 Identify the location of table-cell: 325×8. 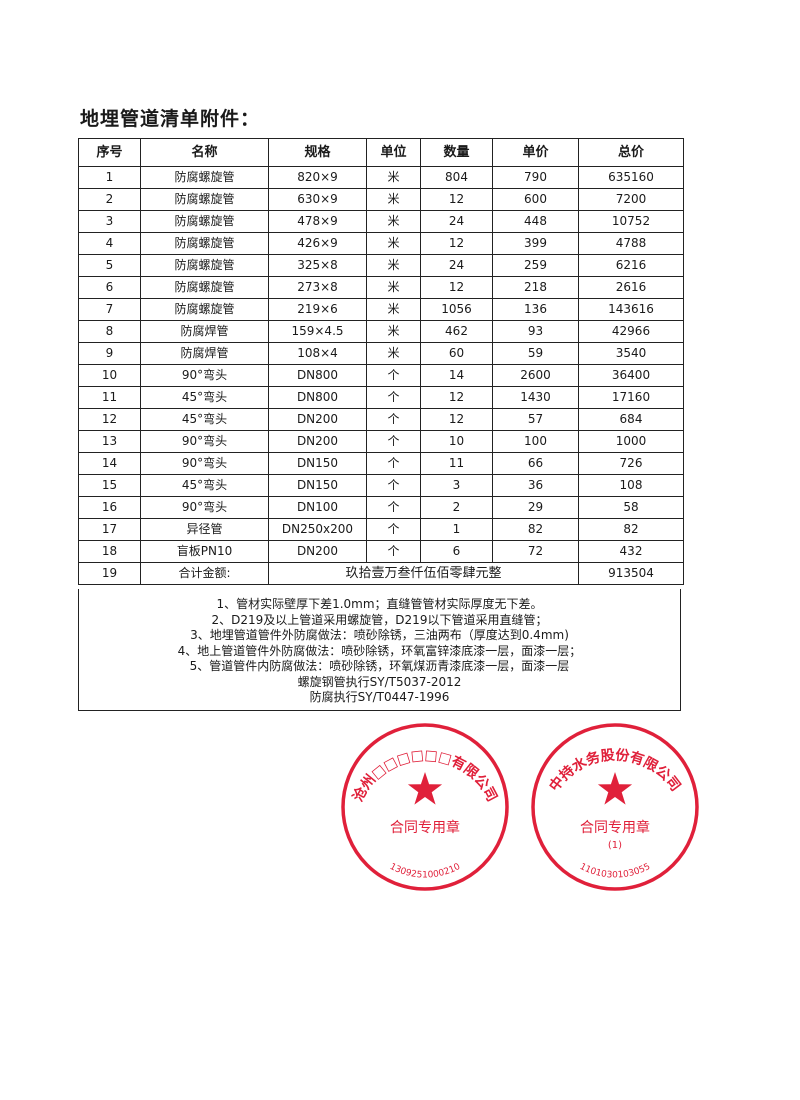
(317, 265).